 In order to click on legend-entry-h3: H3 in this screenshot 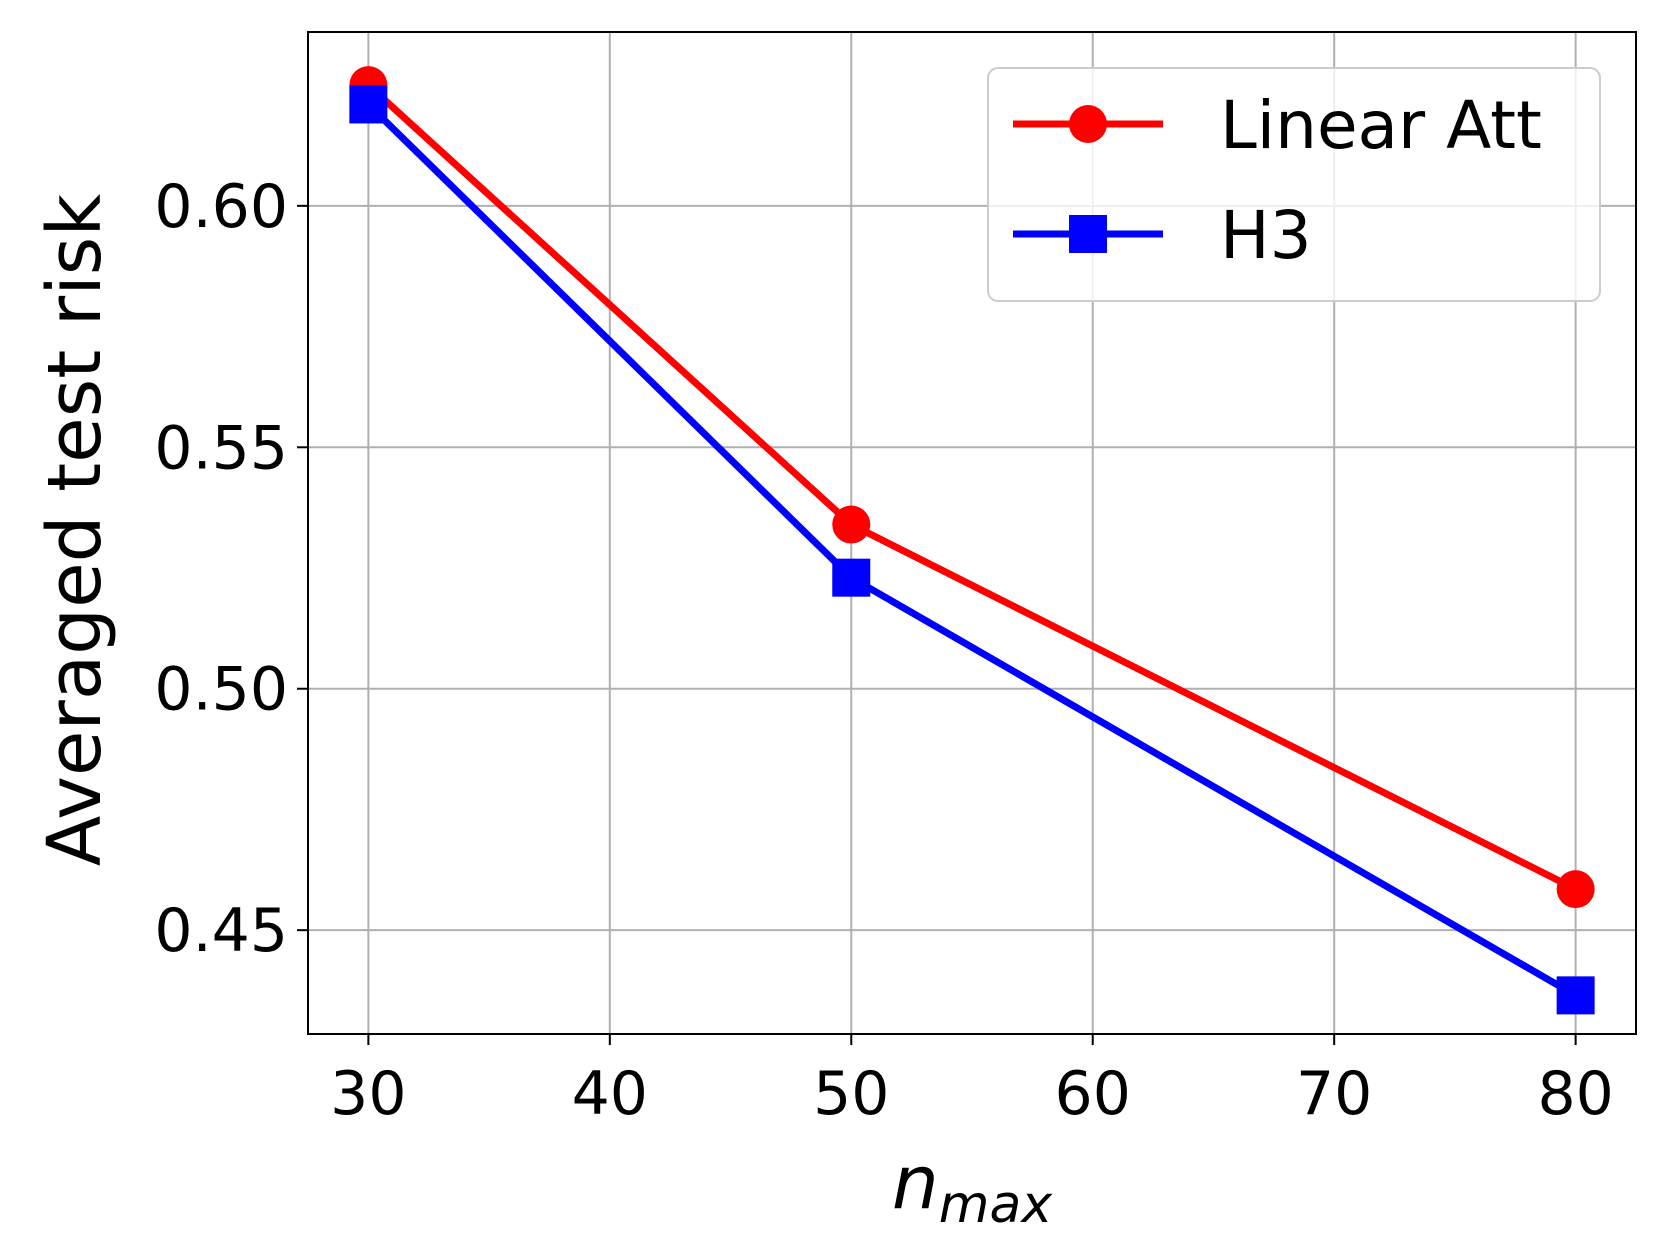, I will do `click(1162, 235)`.